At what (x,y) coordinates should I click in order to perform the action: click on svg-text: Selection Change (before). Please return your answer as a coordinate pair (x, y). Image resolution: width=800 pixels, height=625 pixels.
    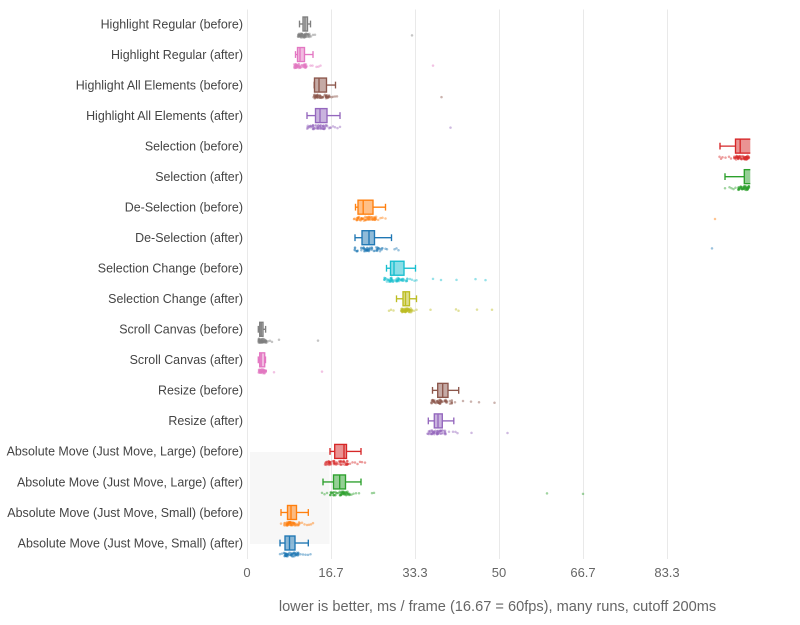
    Looking at the image, I should click on (170, 269).